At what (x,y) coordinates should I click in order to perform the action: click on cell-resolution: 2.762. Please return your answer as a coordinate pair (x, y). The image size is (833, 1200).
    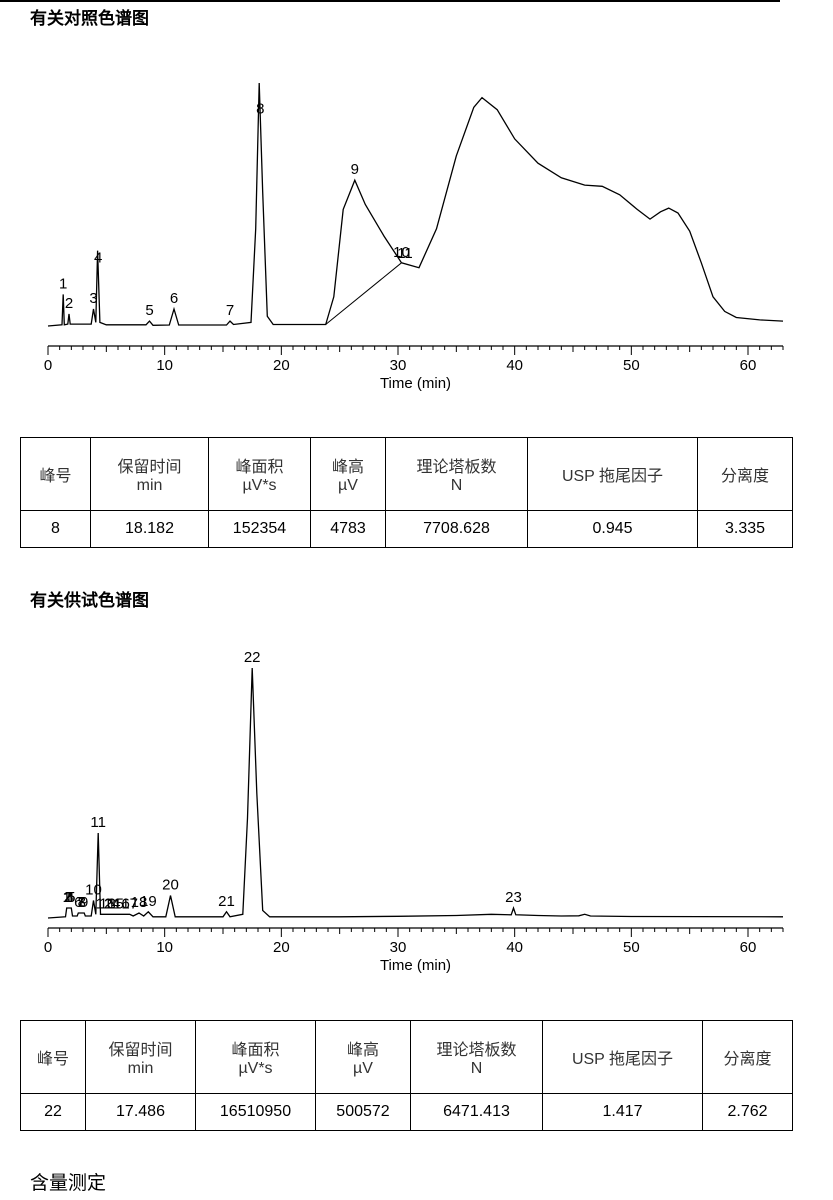
    Looking at the image, I should click on (747, 1112).